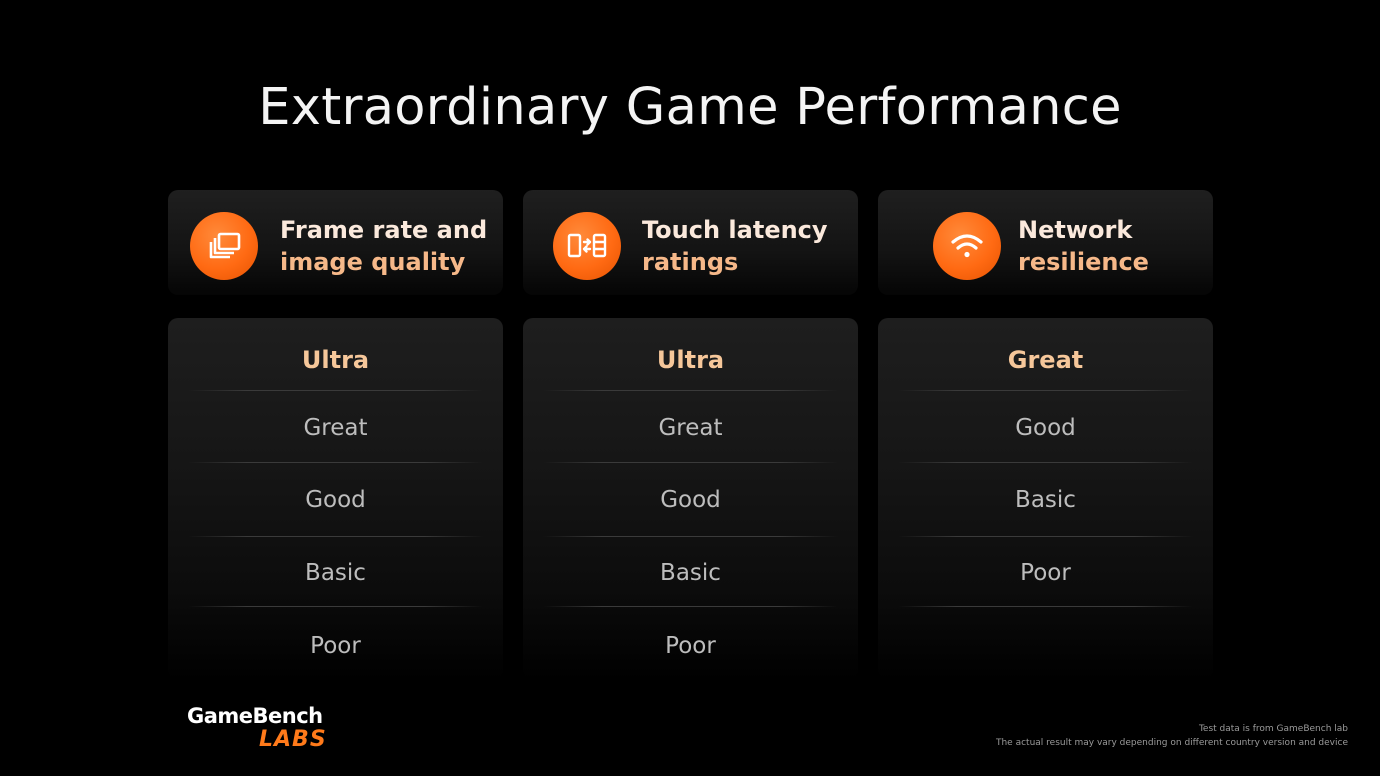  Describe the element at coordinates (967, 246) in the screenshot. I see `wifi-icon` at that location.